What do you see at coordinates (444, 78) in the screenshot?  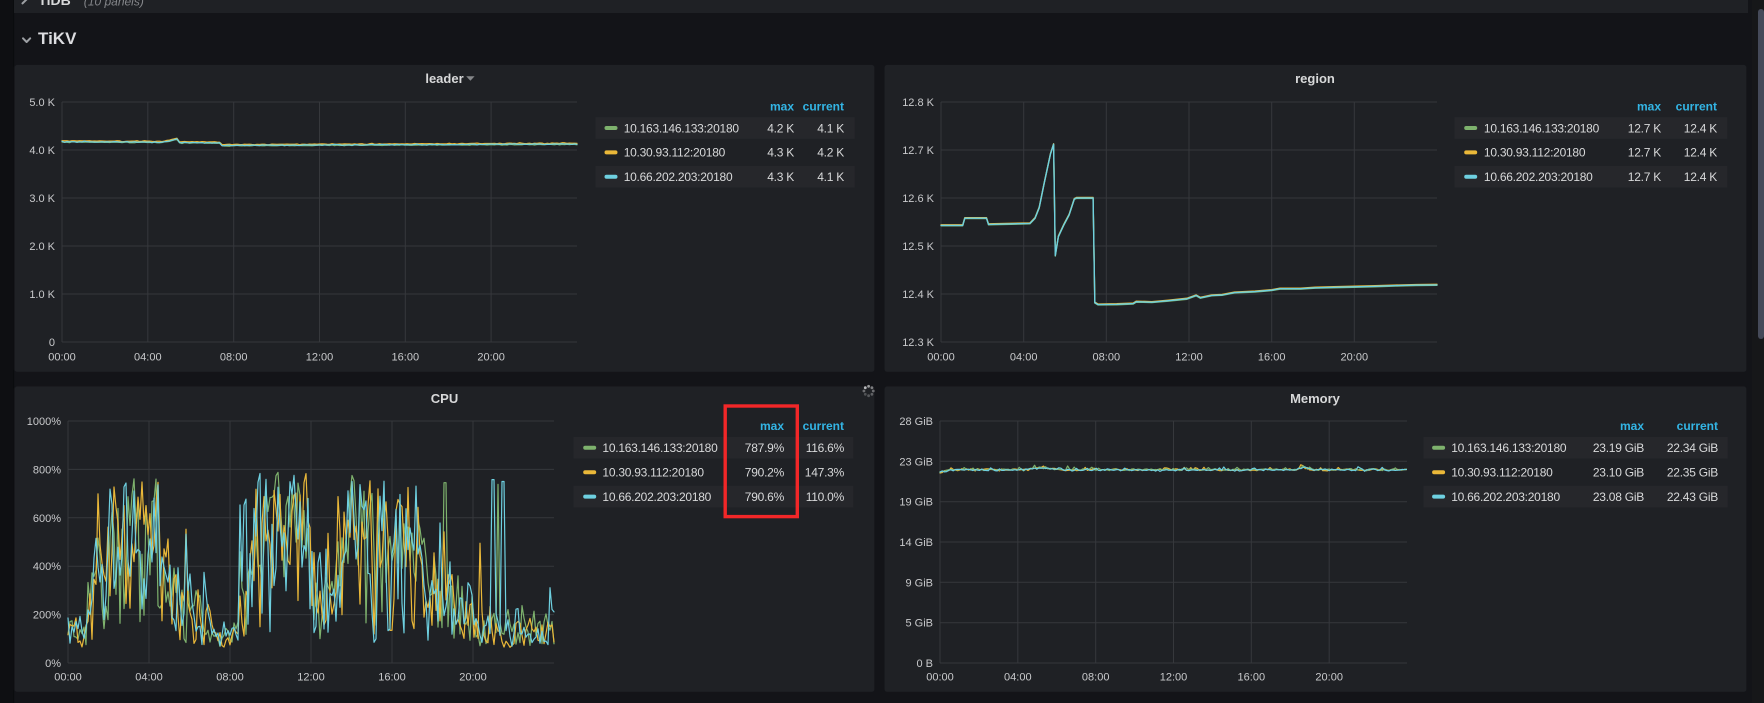 I see `svg-text: leader` at bounding box center [444, 78].